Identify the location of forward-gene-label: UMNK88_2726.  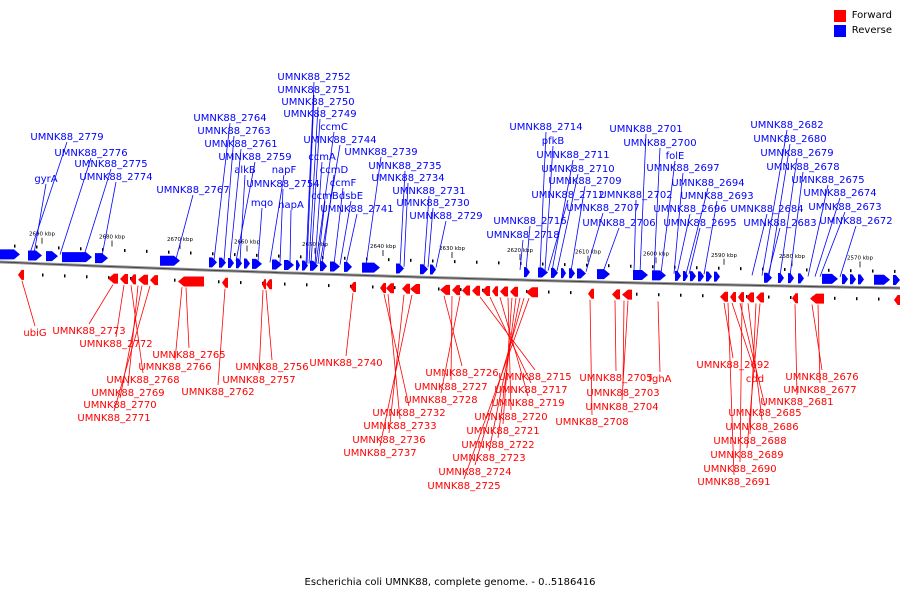
(461, 373).